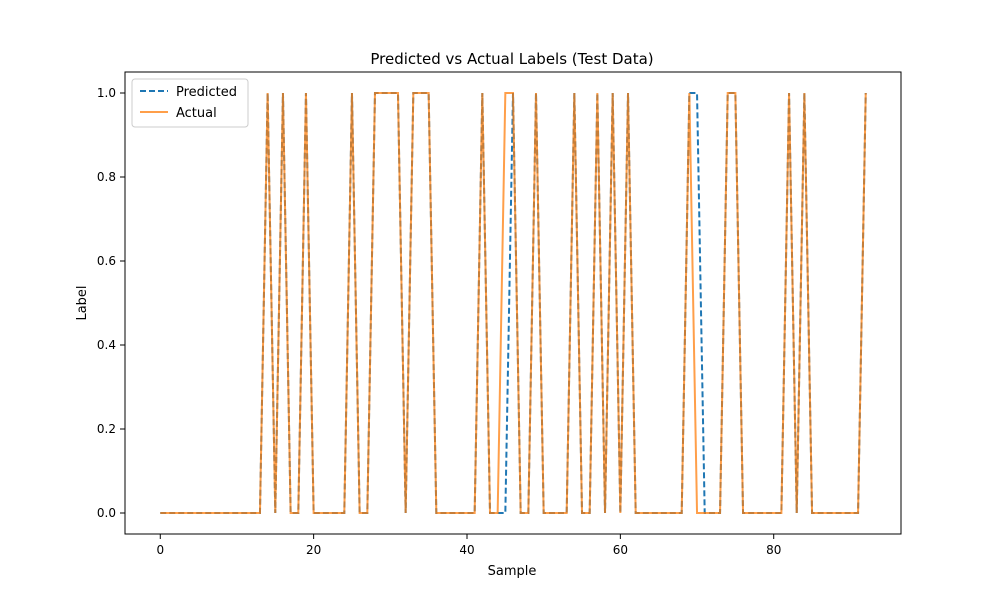  Describe the element at coordinates (466, 550) in the screenshot. I see `x-tick-label: 40` at that location.